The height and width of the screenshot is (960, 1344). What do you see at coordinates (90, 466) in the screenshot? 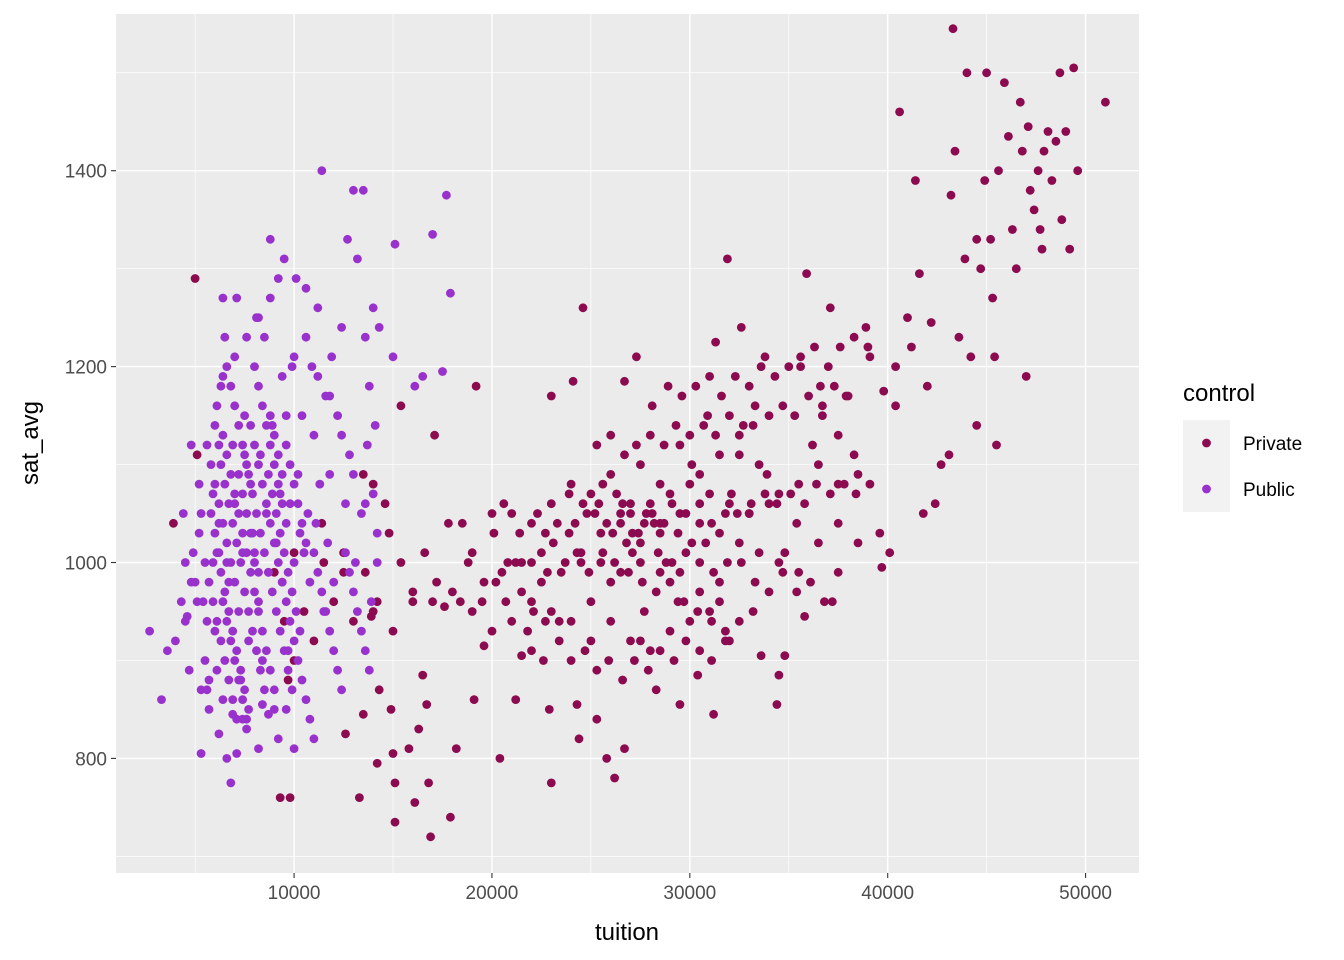
I see `y-axis-ticks: 800 1000 1200 1400` at bounding box center [90, 466].